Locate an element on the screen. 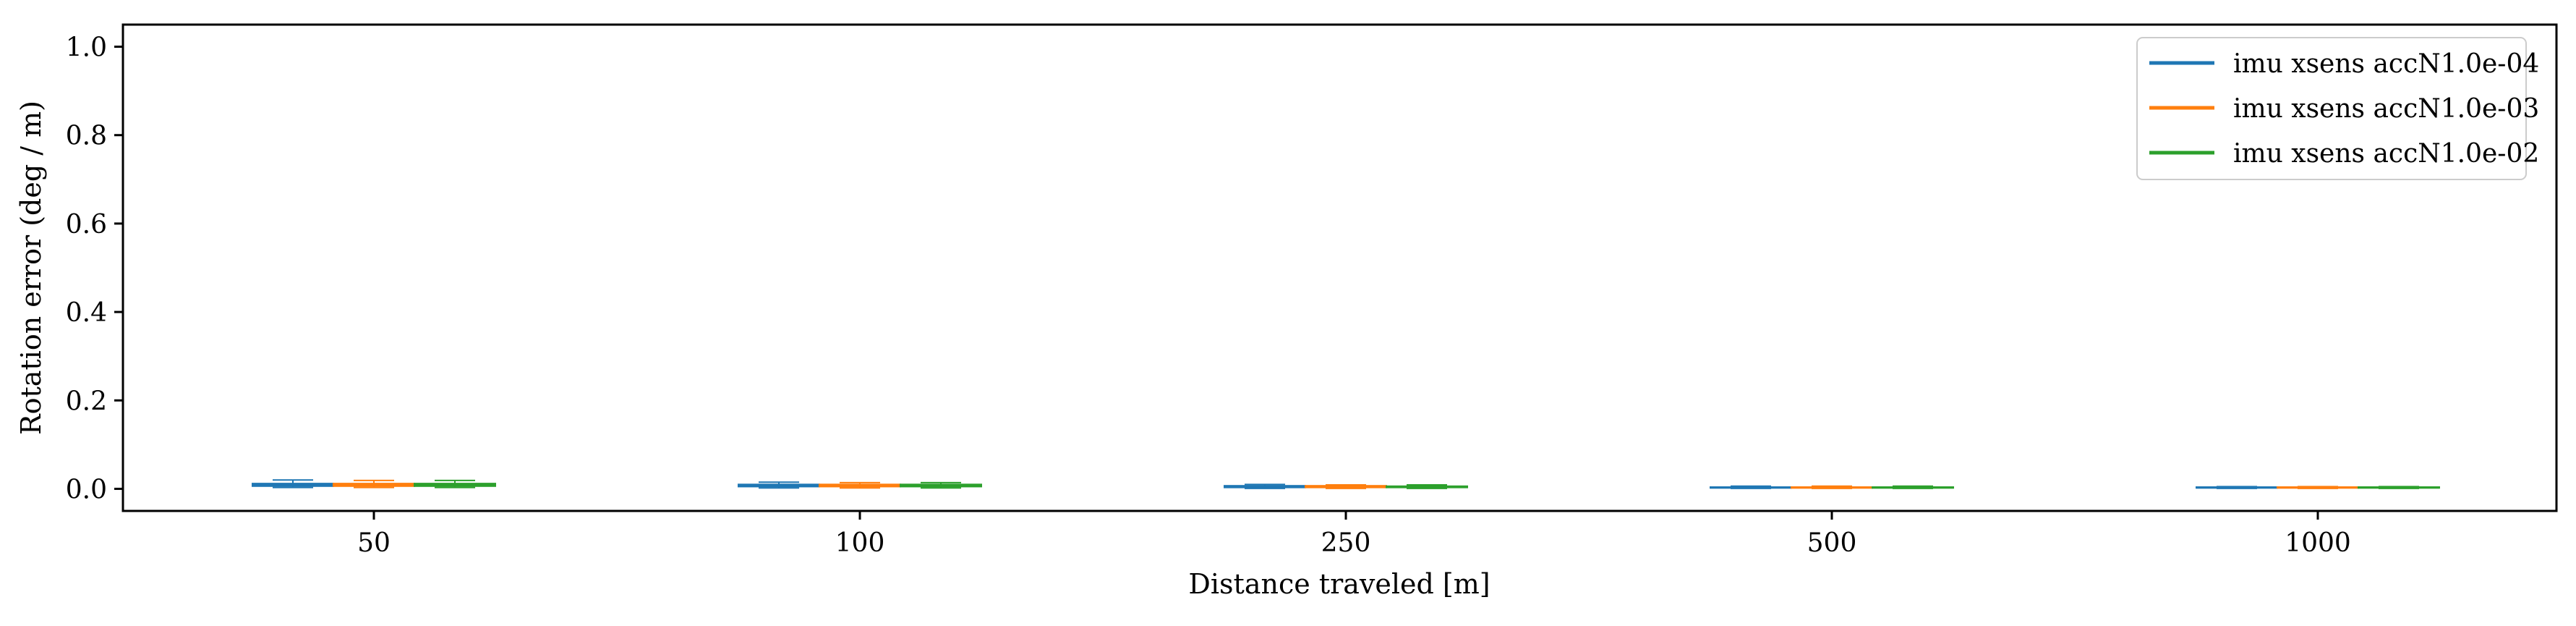 The height and width of the screenshot is (626, 2576). legend-label: imu xsens accN1.0e-04 is located at coordinates (2386, 64).